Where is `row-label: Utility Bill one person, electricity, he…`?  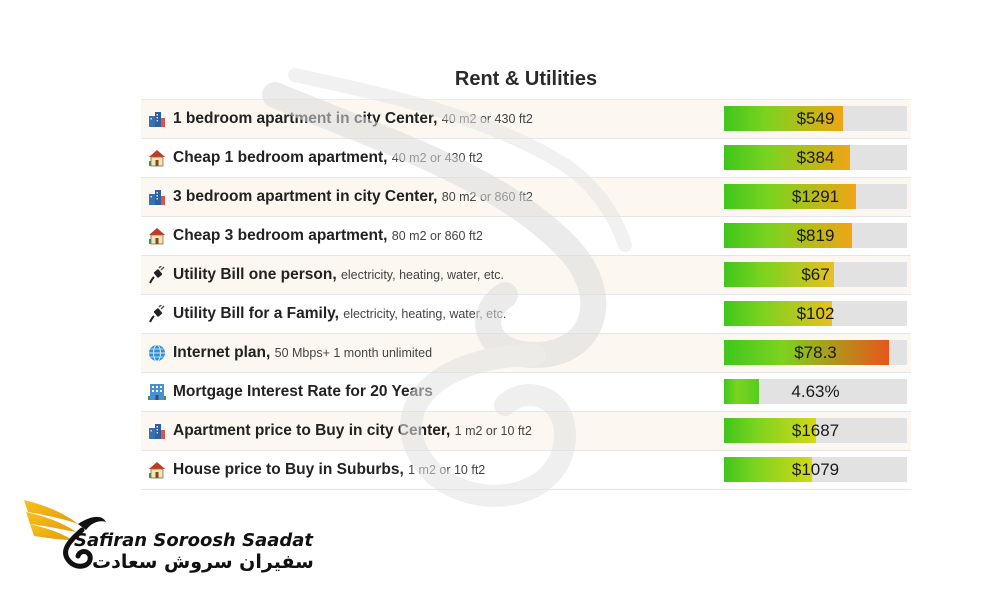 row-label: Utility Bill one person, electricity, he… is located at coordinates (338, 275).